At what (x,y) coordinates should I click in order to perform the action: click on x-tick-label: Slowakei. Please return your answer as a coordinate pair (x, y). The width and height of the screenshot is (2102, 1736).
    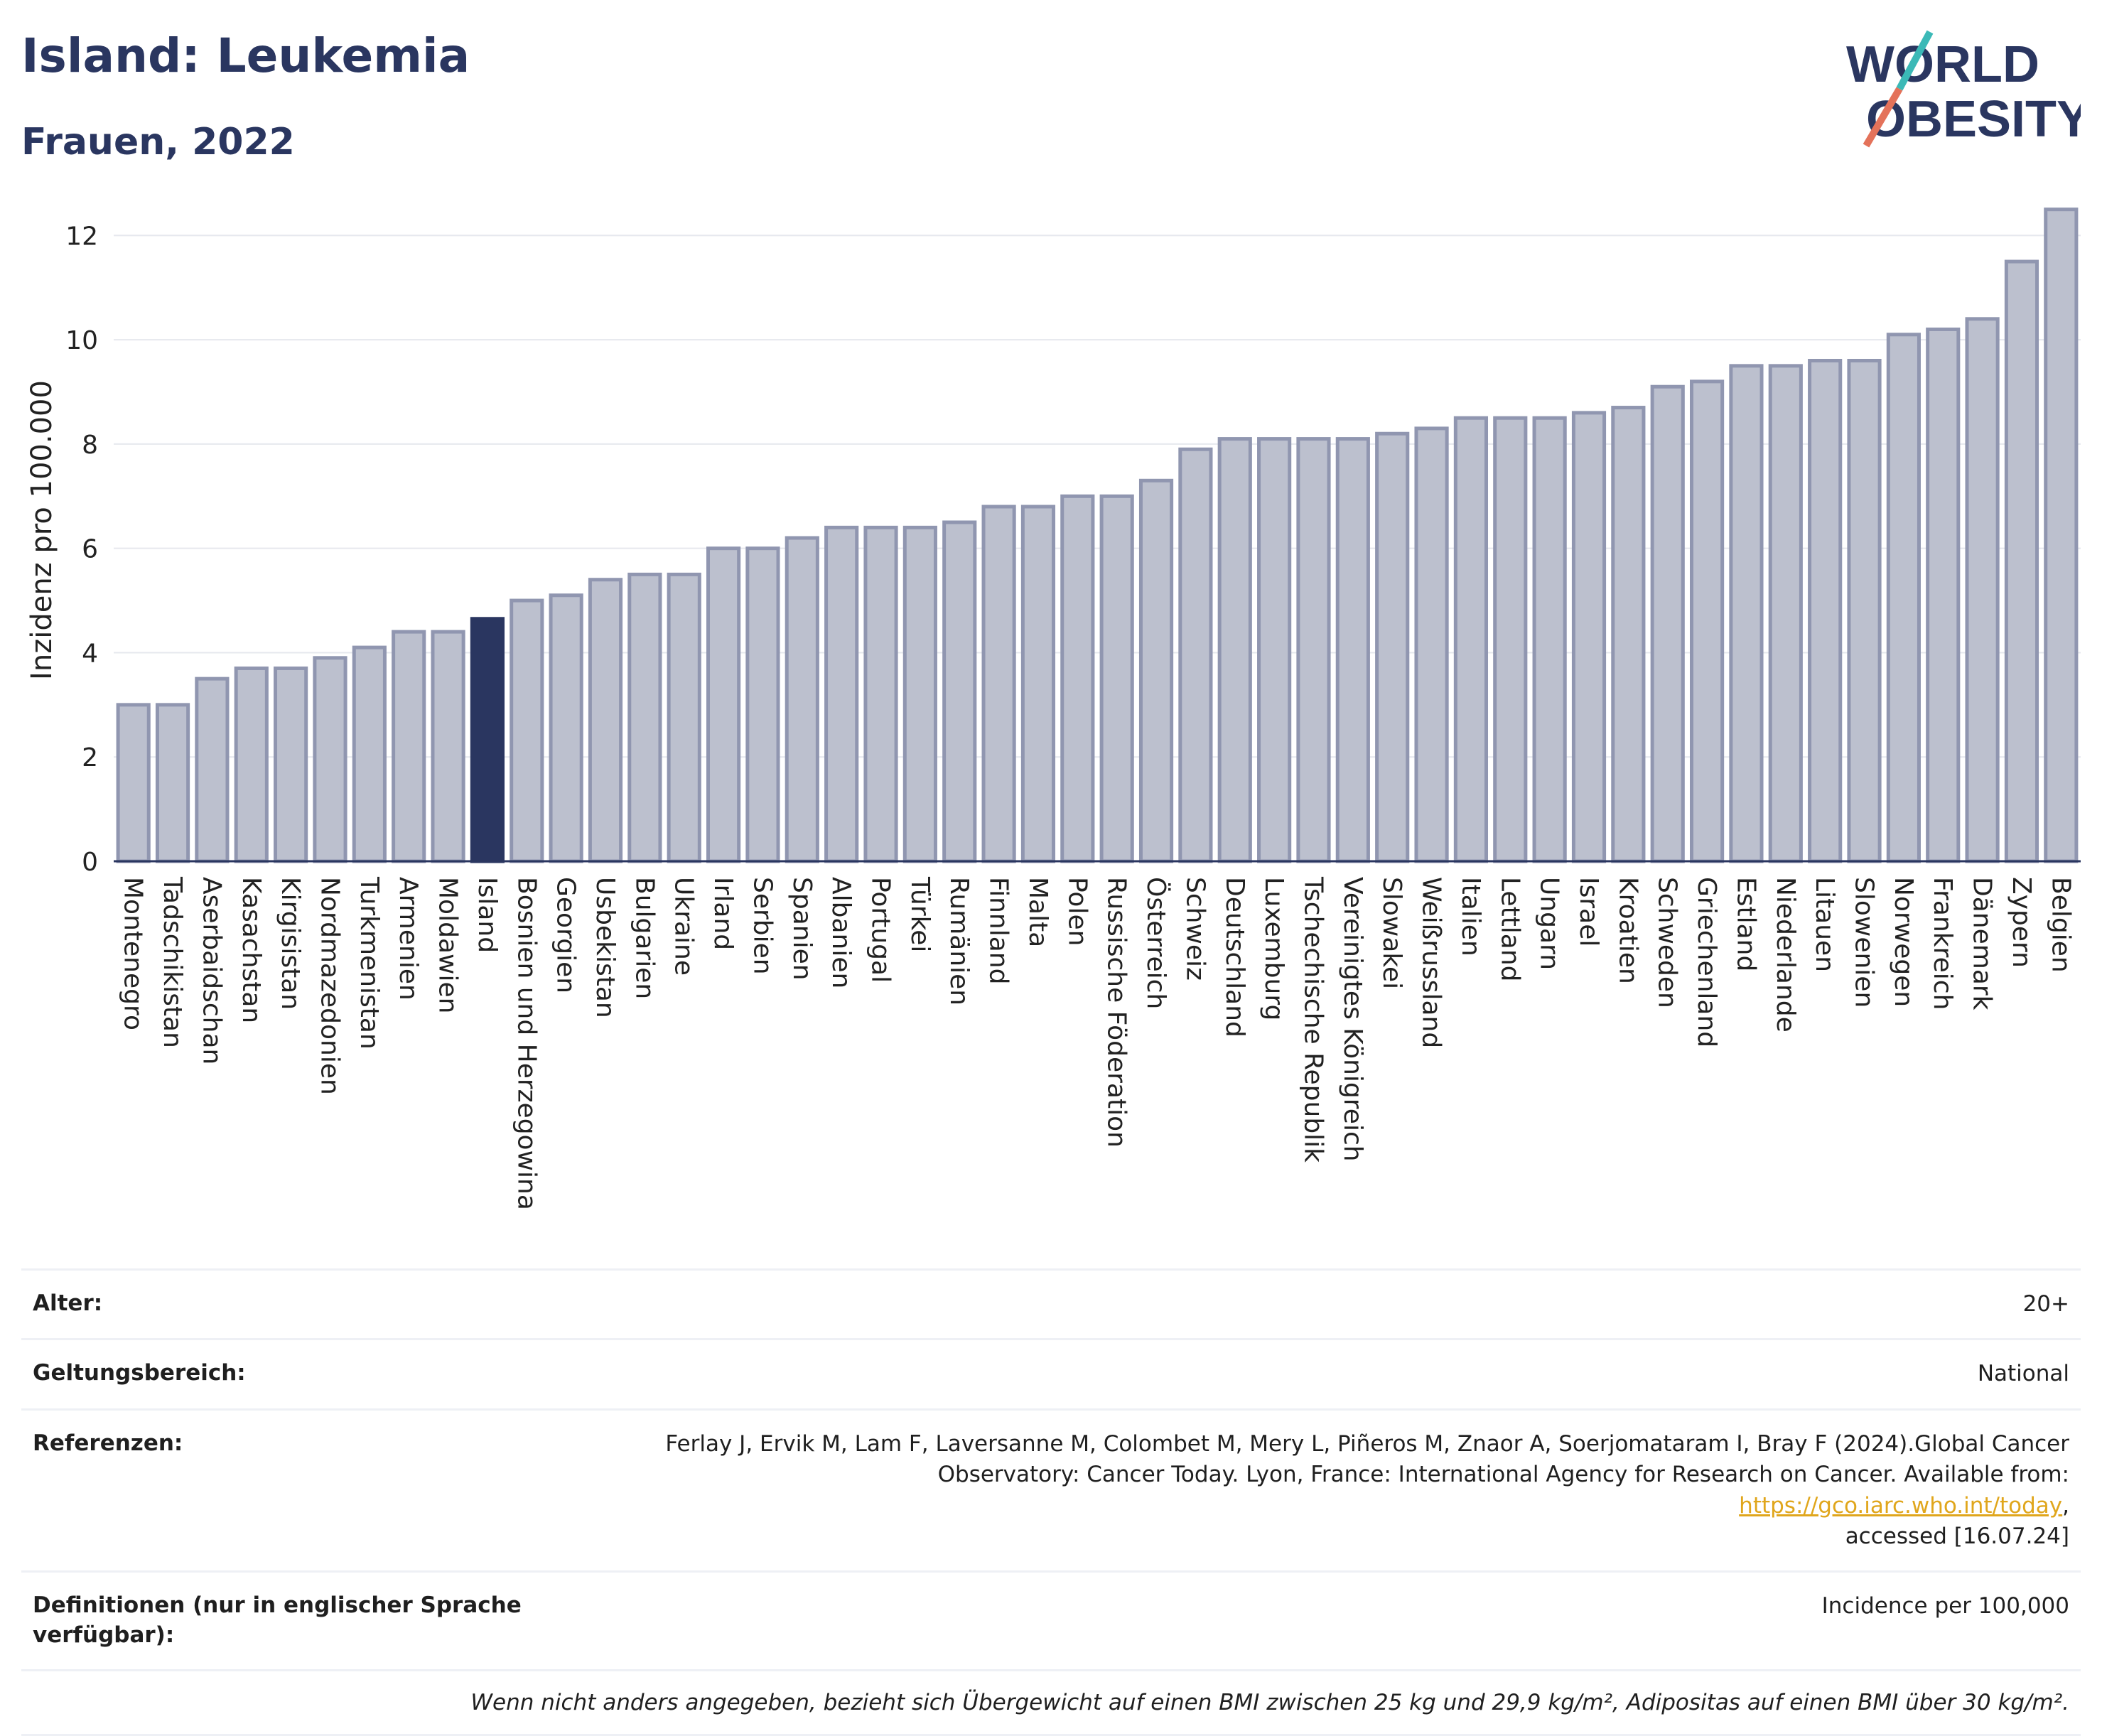
    Looking at the image, I should click on (1391, 933).